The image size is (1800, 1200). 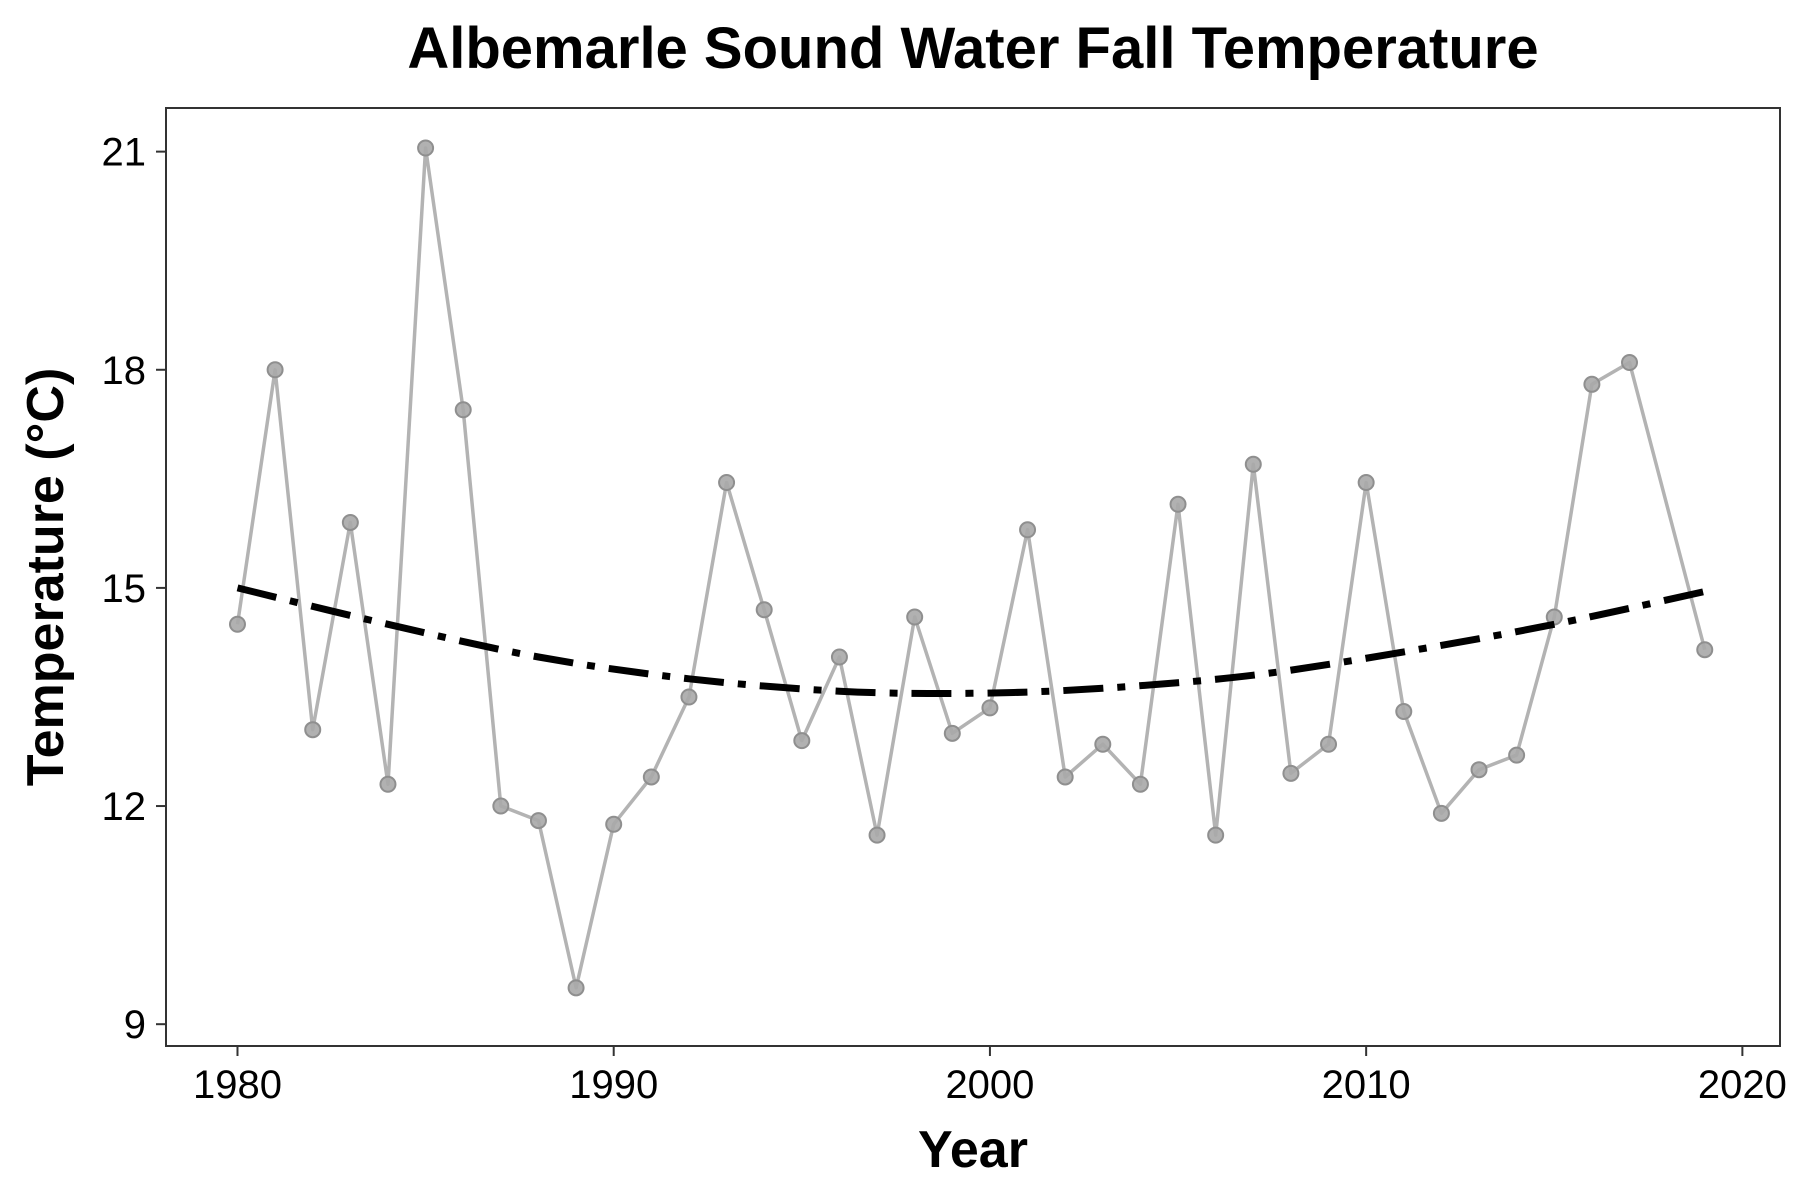 What do you see at coordinates (124, 371) in the screenshot?
I see `y-tick-label: 18` at bounding box center [124, 371].